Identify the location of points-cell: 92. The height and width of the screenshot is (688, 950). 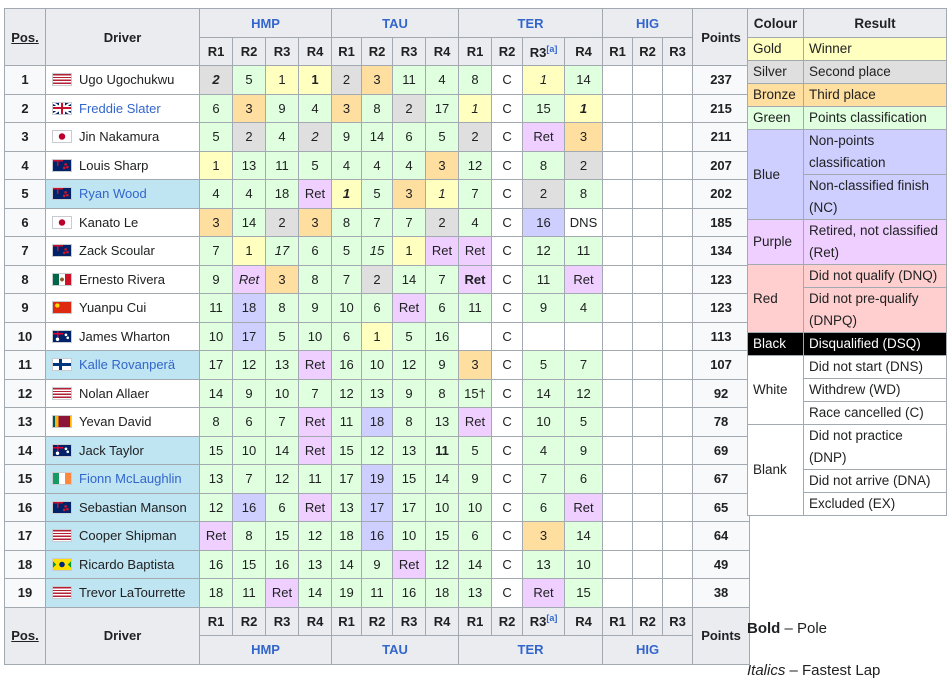
(721, 393).